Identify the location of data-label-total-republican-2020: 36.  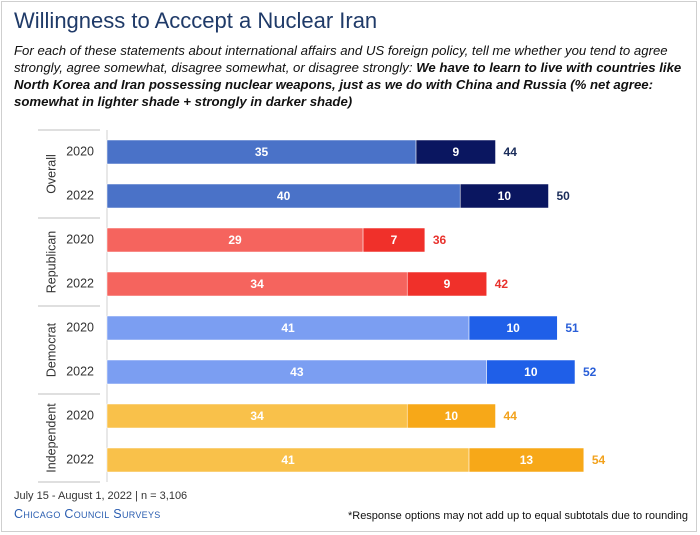
(440, 240).